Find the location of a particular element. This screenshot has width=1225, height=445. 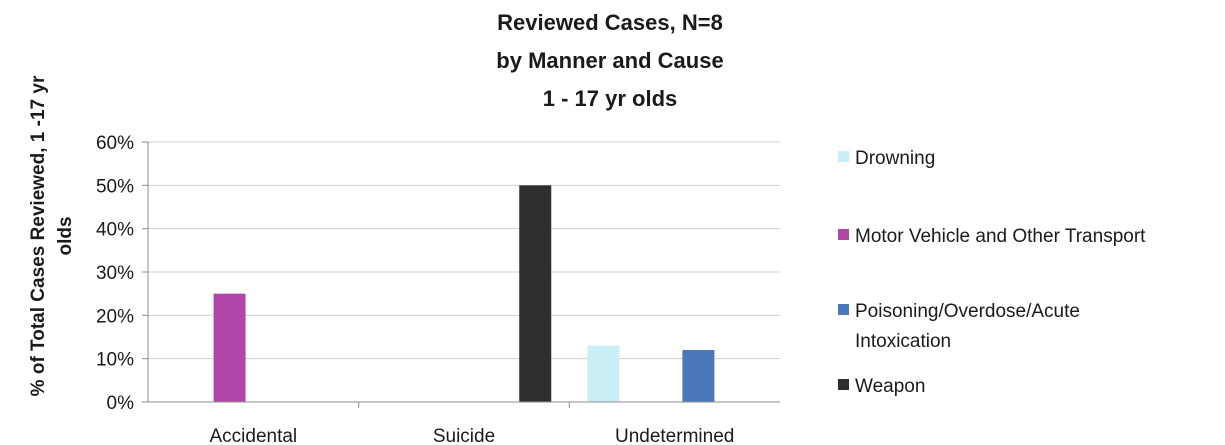

category-labels: Accidental Suicide Undetermined is located at coordinates (471, 435).